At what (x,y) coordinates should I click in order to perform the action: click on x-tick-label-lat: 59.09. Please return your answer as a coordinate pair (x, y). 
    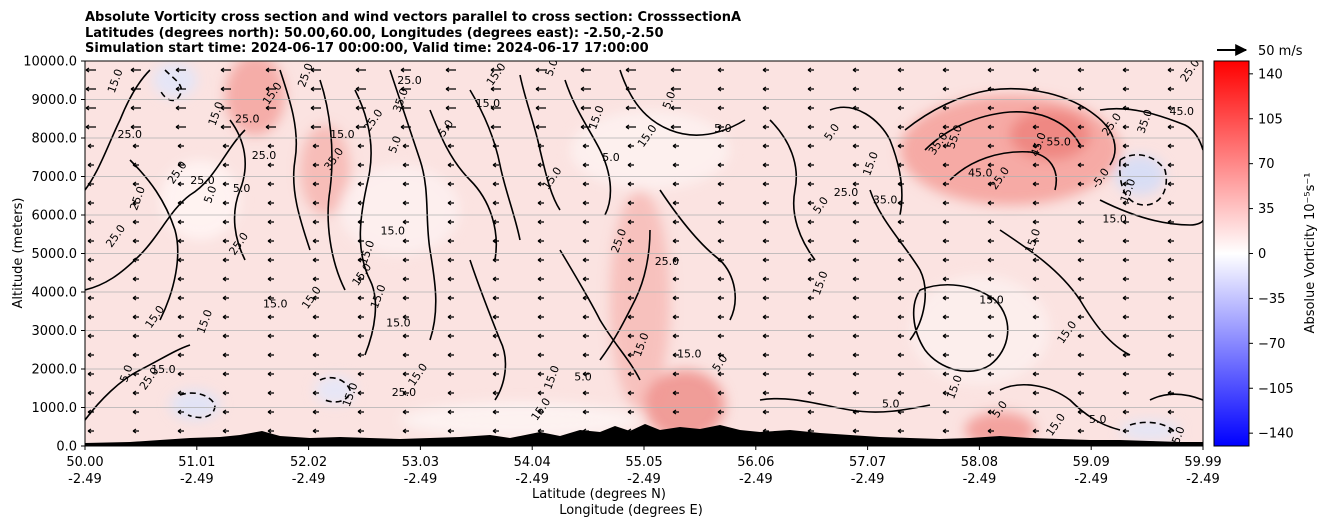
    Looking at the image, I should click on (1091, 462).